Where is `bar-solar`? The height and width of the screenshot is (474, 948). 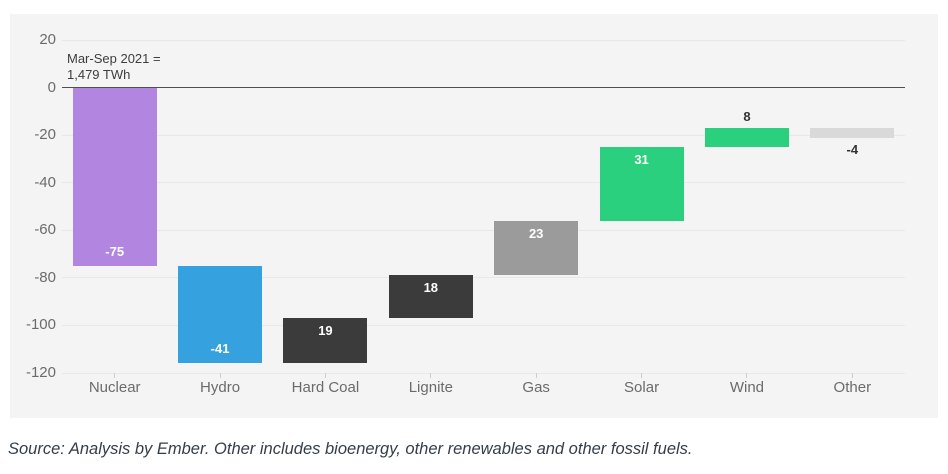
bar-solar is located at coordinates (641, 184).